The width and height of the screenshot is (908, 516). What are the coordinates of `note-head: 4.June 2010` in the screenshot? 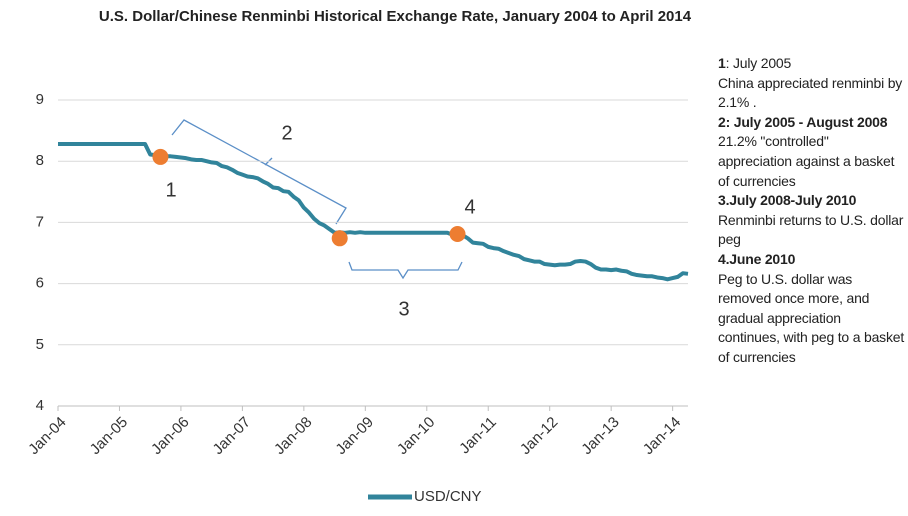 It's located at (757, 258).